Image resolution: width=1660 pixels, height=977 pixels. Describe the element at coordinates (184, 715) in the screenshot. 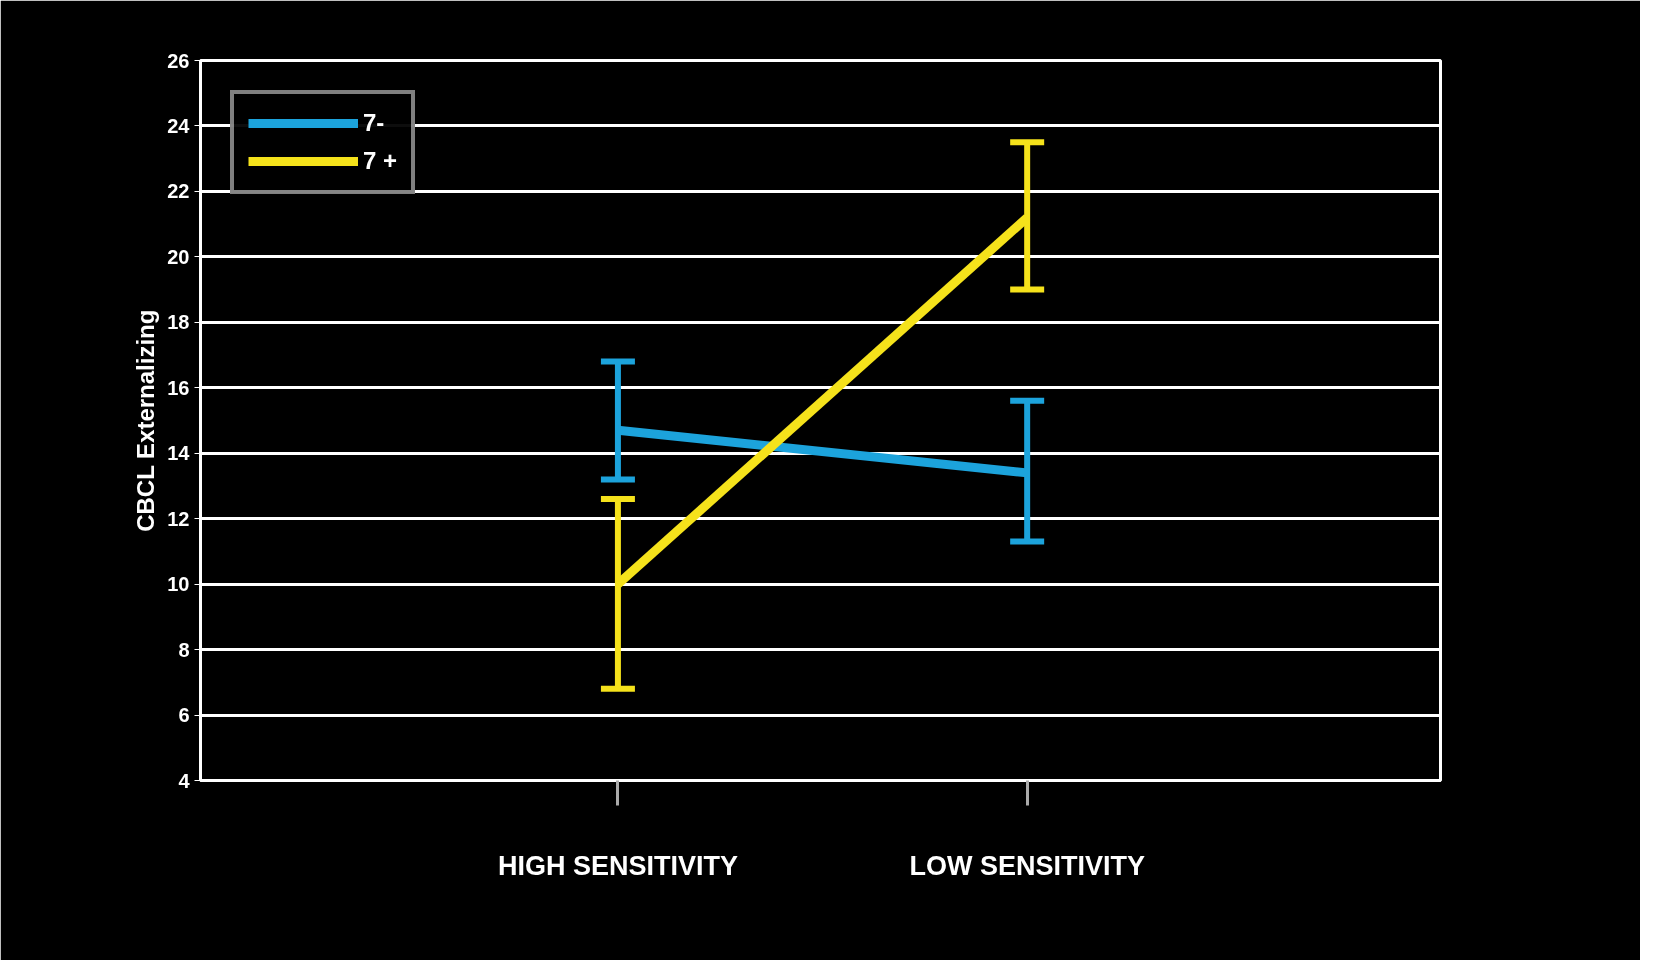

I see `y-tick-label: 6` at that location.